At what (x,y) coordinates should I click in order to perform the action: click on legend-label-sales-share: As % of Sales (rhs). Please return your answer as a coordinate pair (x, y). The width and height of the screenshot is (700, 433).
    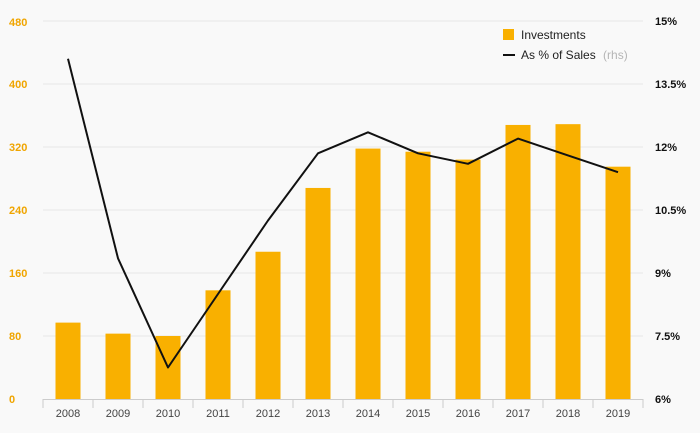
    Looking at the image, I should click on (574, 55).